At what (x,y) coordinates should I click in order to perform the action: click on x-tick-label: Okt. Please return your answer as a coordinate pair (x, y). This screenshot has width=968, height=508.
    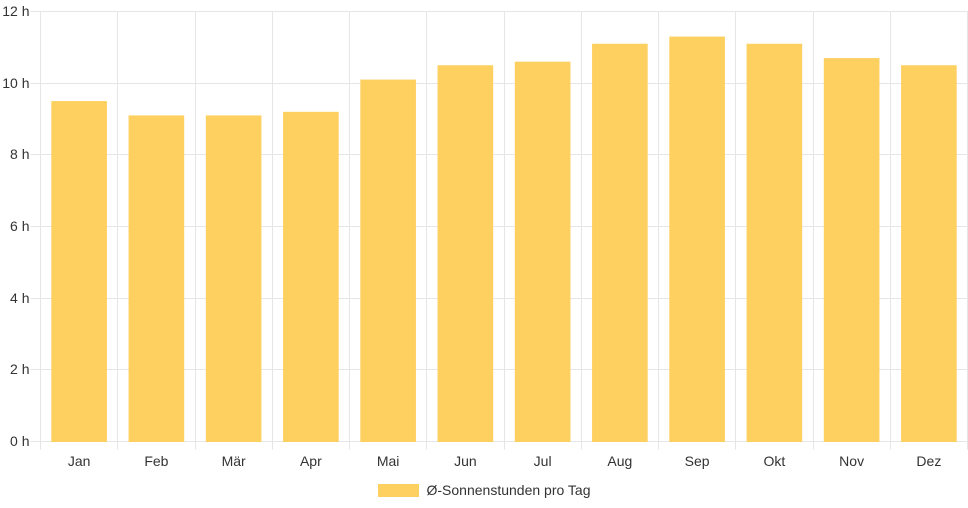
    Looking at the image, I should click on (774, 461).